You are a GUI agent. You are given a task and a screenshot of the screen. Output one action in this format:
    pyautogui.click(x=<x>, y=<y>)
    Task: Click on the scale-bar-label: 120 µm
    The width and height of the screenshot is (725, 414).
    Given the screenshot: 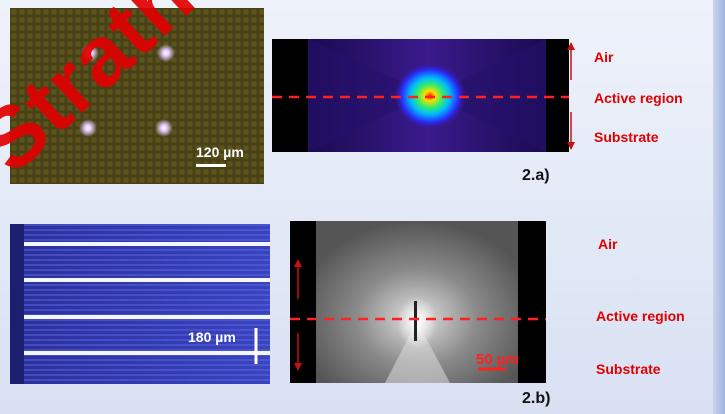 What is the action you would take?
    pyautogui.click(x=220, y=152)
    